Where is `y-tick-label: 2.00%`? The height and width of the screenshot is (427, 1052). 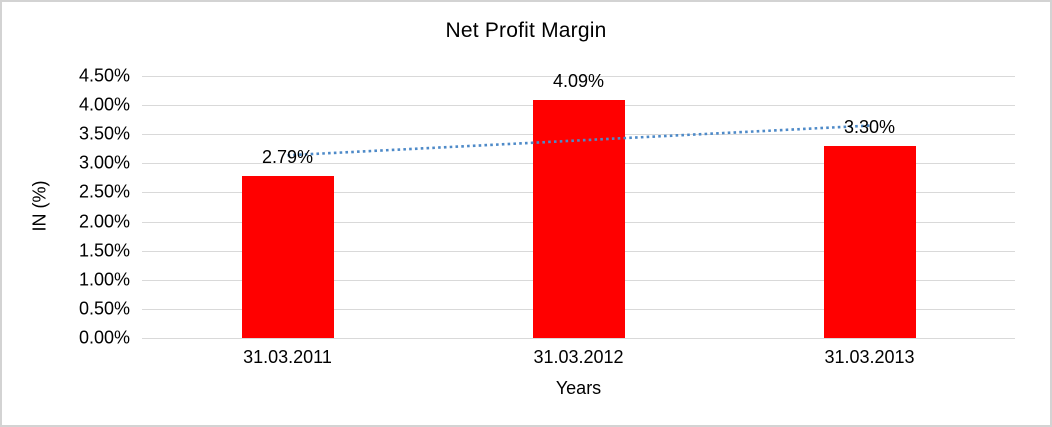 y-tick-label: 2.00% is located at coordinates (104, 221).